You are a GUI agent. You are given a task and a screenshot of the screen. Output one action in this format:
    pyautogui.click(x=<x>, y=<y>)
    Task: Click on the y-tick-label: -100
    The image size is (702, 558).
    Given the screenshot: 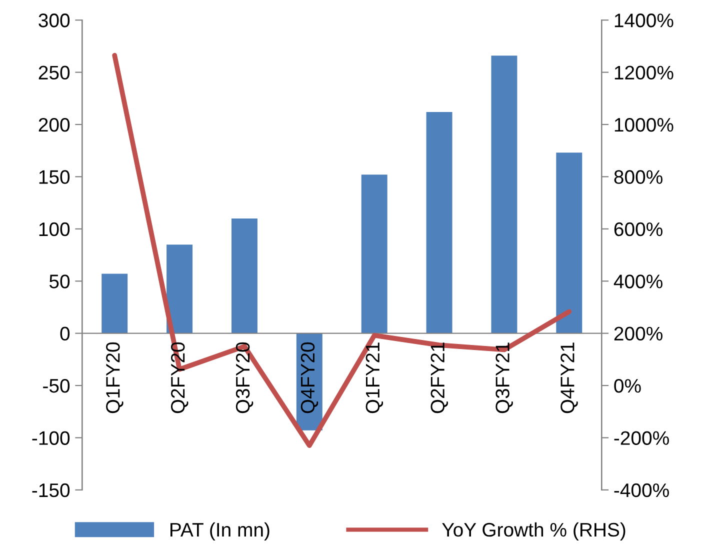 What is the action you would take?
    pyautogui.click(x=51, y=438)
    